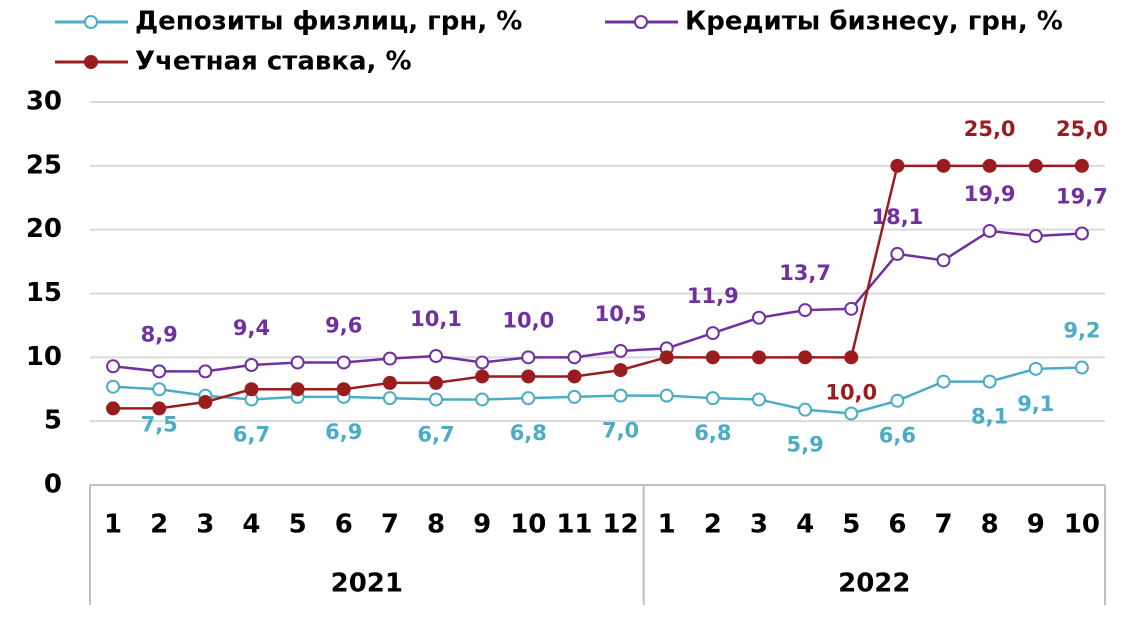 This screenshot has width=1122, height=618. I want to click on y-tick-label: 0, so click(53, 485).